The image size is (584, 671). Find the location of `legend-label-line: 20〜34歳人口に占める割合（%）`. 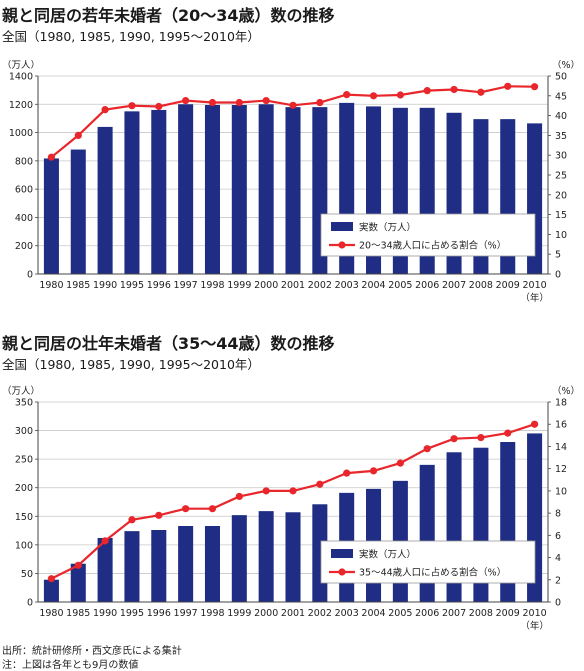

legend-label-line: 20〜34歳人口に占める割合（%） is located at coordinates (432, 246).